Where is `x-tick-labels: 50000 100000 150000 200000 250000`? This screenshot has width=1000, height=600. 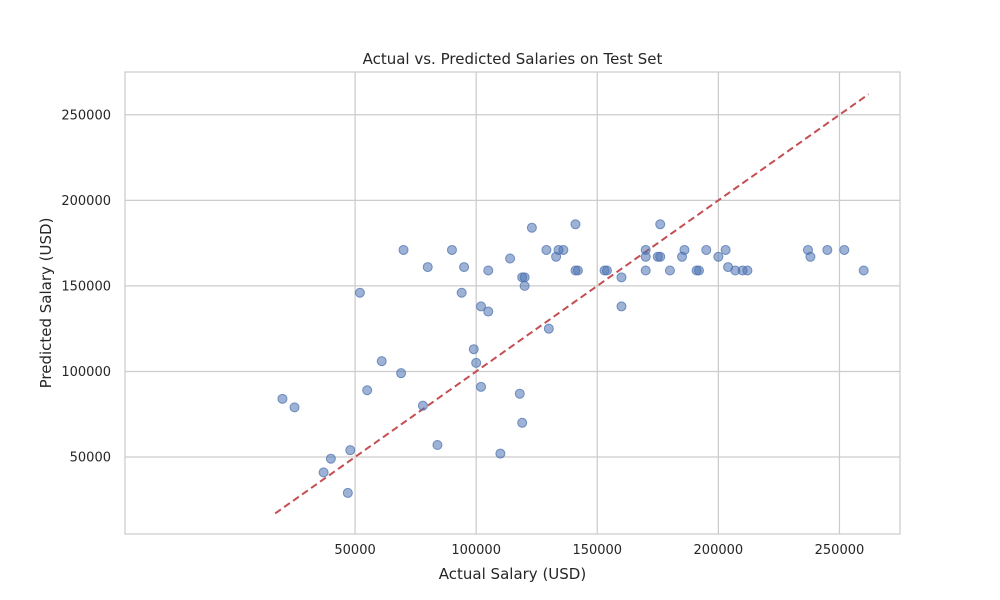
x-tick-labels: 50000 100000 150000 200000 250000 is located at coordinates (599, 550).